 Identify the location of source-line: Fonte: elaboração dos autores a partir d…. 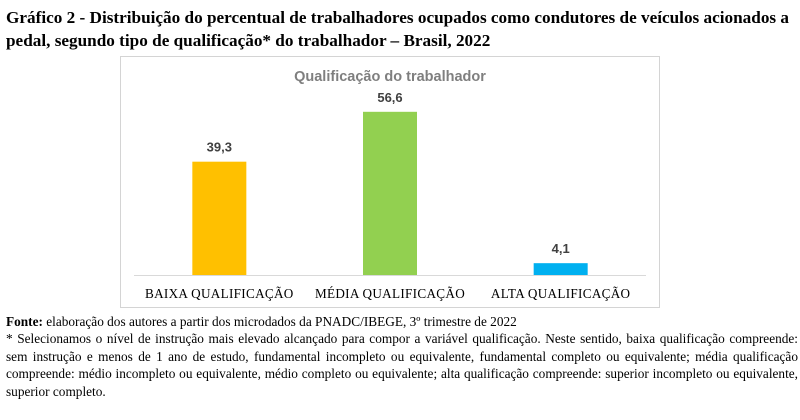
(402, 321).